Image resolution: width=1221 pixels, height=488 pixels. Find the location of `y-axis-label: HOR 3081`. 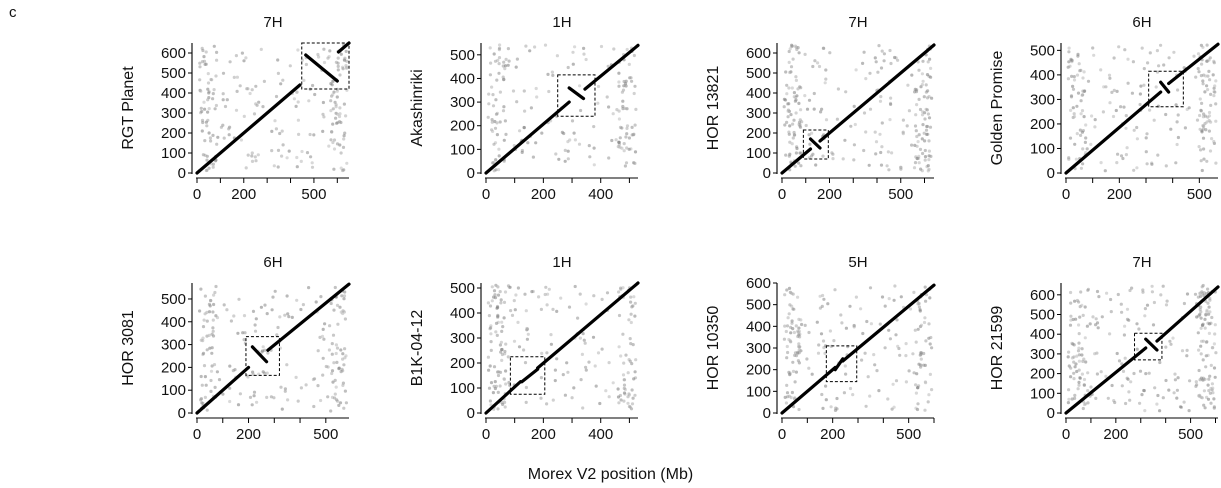

y-axis-label: HOR 3081 is located at coordinates (128, 348).